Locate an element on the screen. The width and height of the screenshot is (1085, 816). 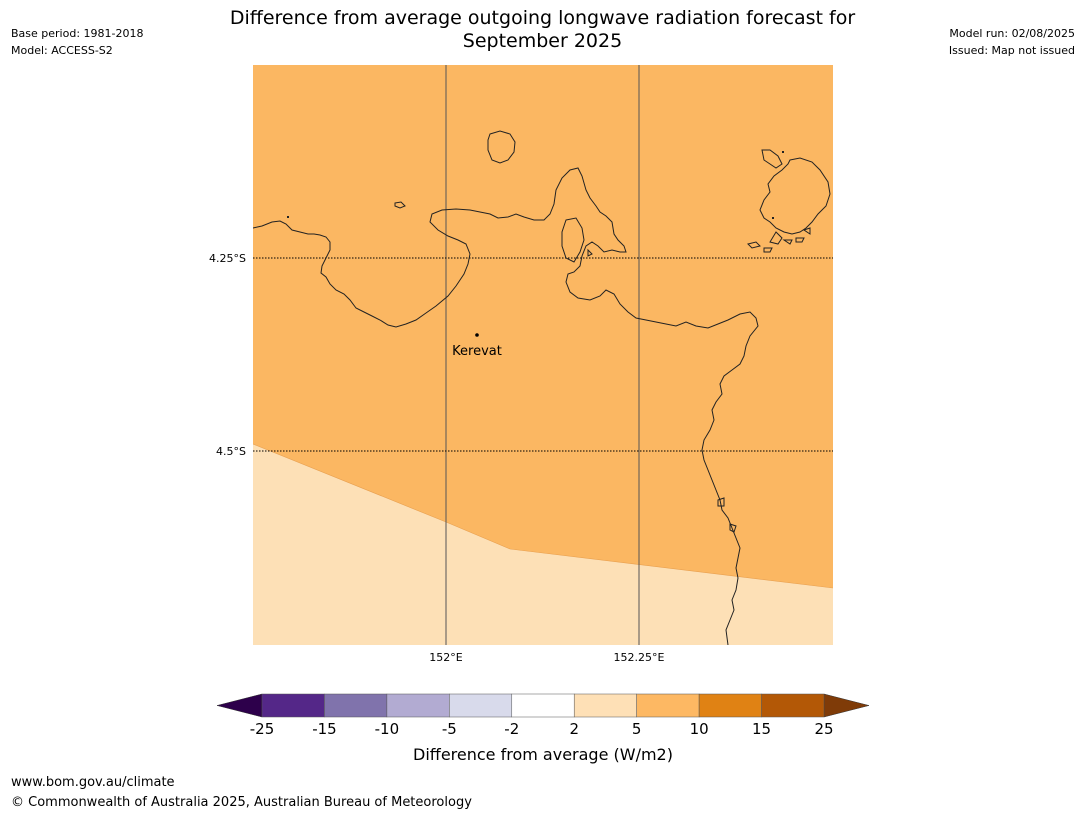
colorbar-tick-label: 5 is located at coordinates (636, 729).